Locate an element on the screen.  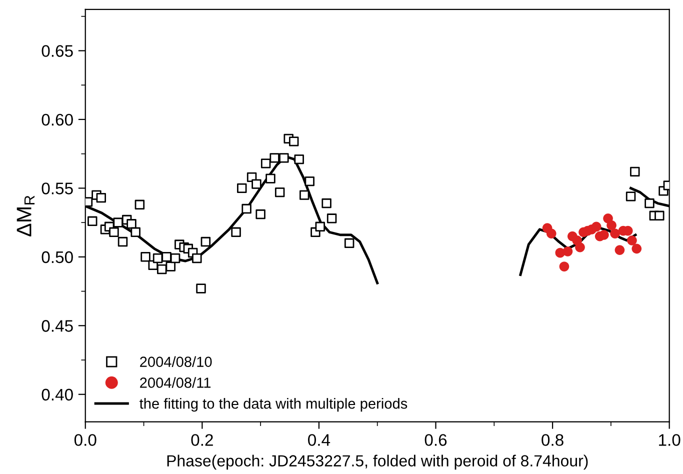
y-tick-label: 0.40 is located at coordinates (57, 394).